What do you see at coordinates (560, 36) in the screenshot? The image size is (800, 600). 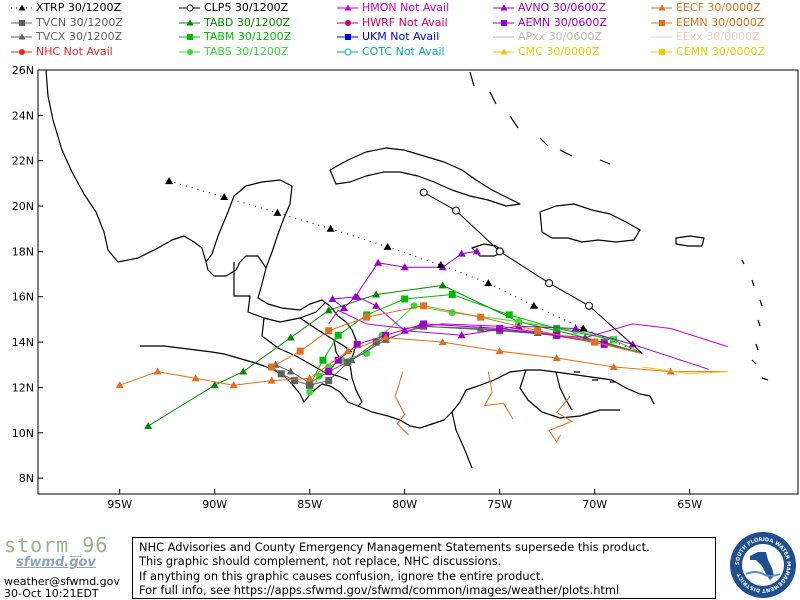 I see `legend-label: APxx 30/0600Z` at bounding box center [560, 36].